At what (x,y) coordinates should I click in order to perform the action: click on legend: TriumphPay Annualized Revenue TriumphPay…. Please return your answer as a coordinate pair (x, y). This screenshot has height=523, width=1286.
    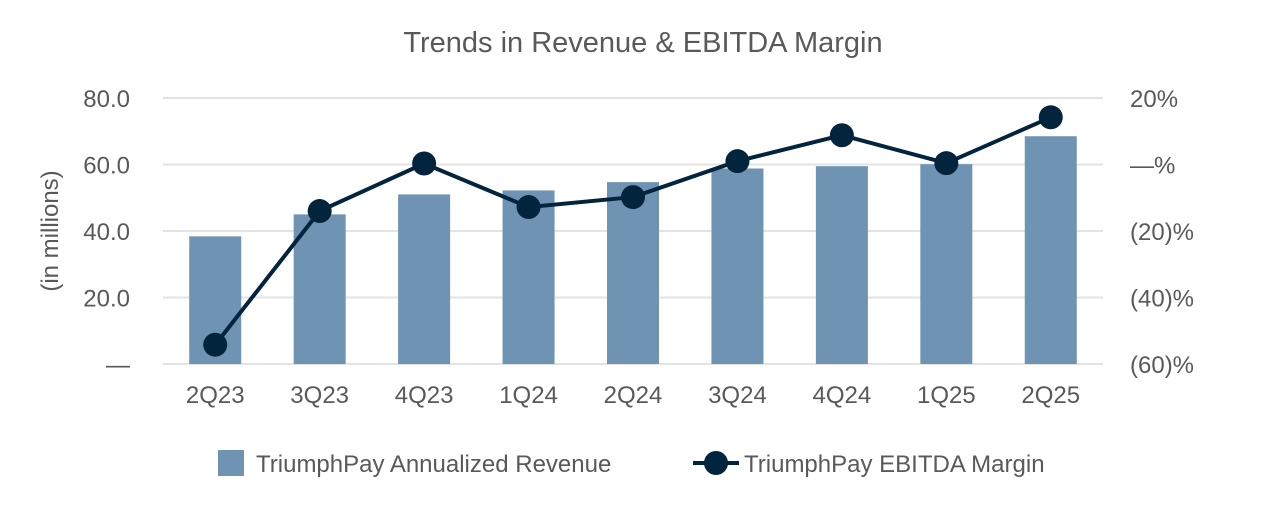
    Looking at the image, I should click on (631, 464).